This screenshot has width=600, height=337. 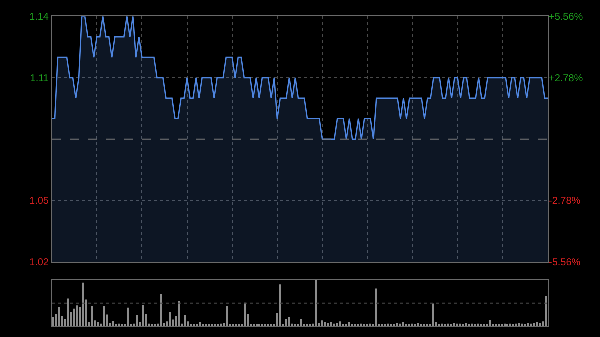 I want to click on y2-tick-label: -2.78%, so click(x=565, y=202).